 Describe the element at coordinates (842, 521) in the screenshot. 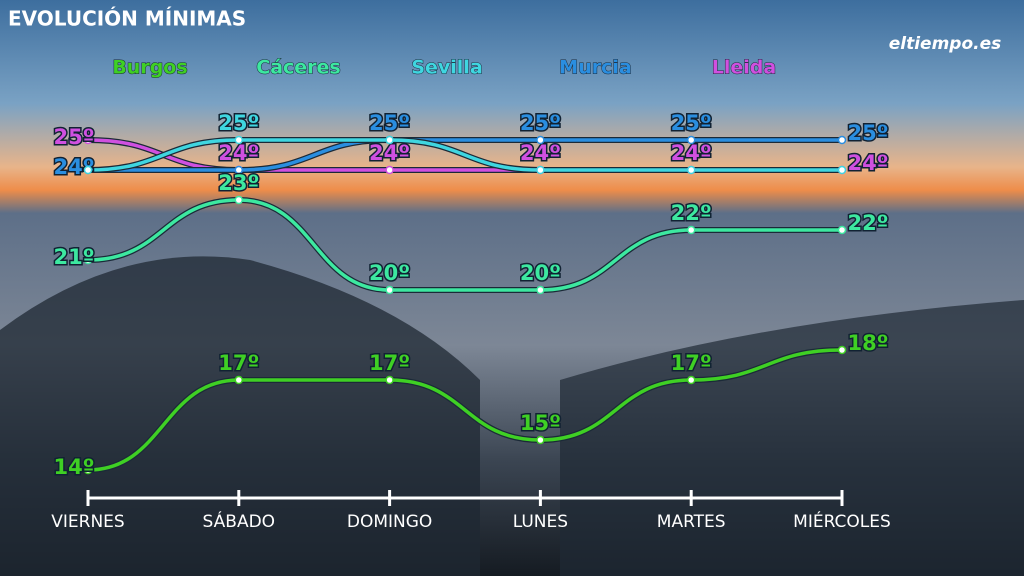

I see `x-tick-label: MIÉRCOLES` at that location.